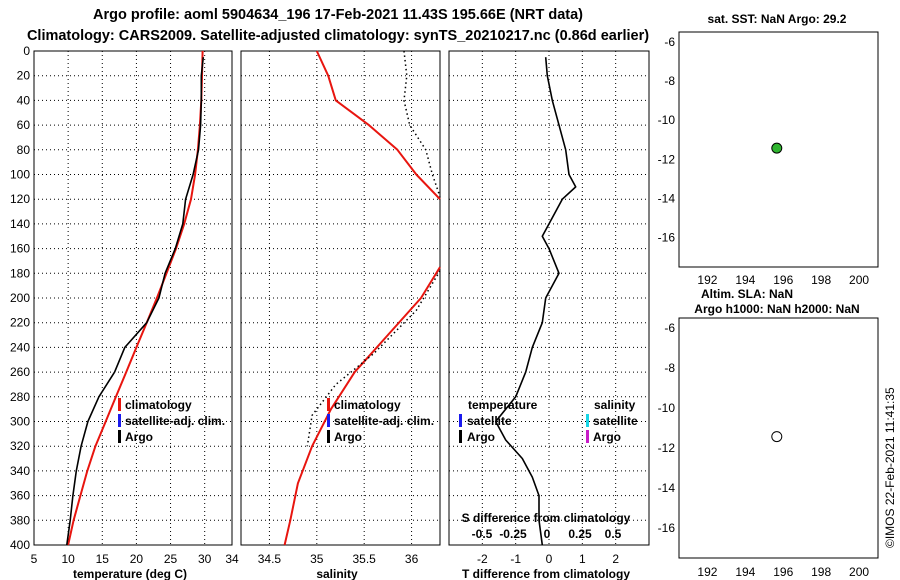 This screenshot has height=580, width=900. I want to click on legend-label-t-satellite: satellite, so click(489, 421).